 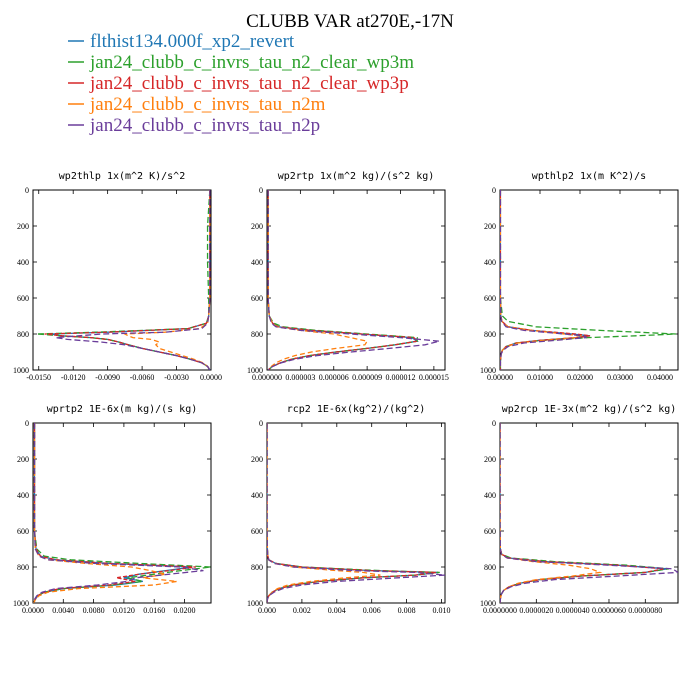 I want to click on legend-entry: jan24_clubb_c_invrs_tau_n2_clear_wp3p, so click(x=238, y=83).